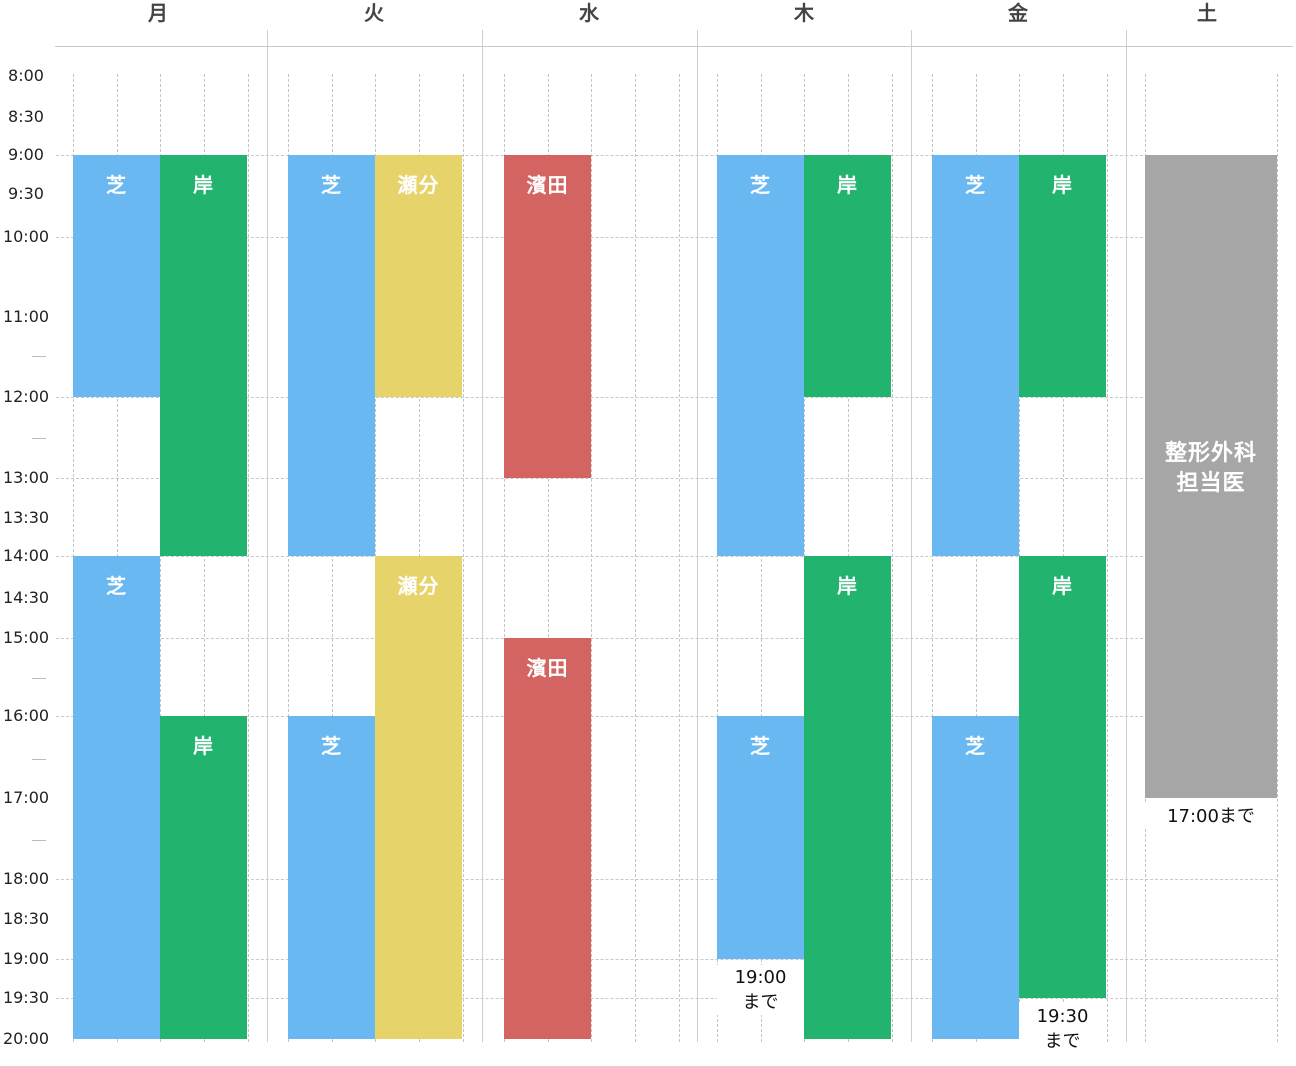 This screenshot has height=1066, width=1296. I want to click on day-header: 木, so click(804, 13).